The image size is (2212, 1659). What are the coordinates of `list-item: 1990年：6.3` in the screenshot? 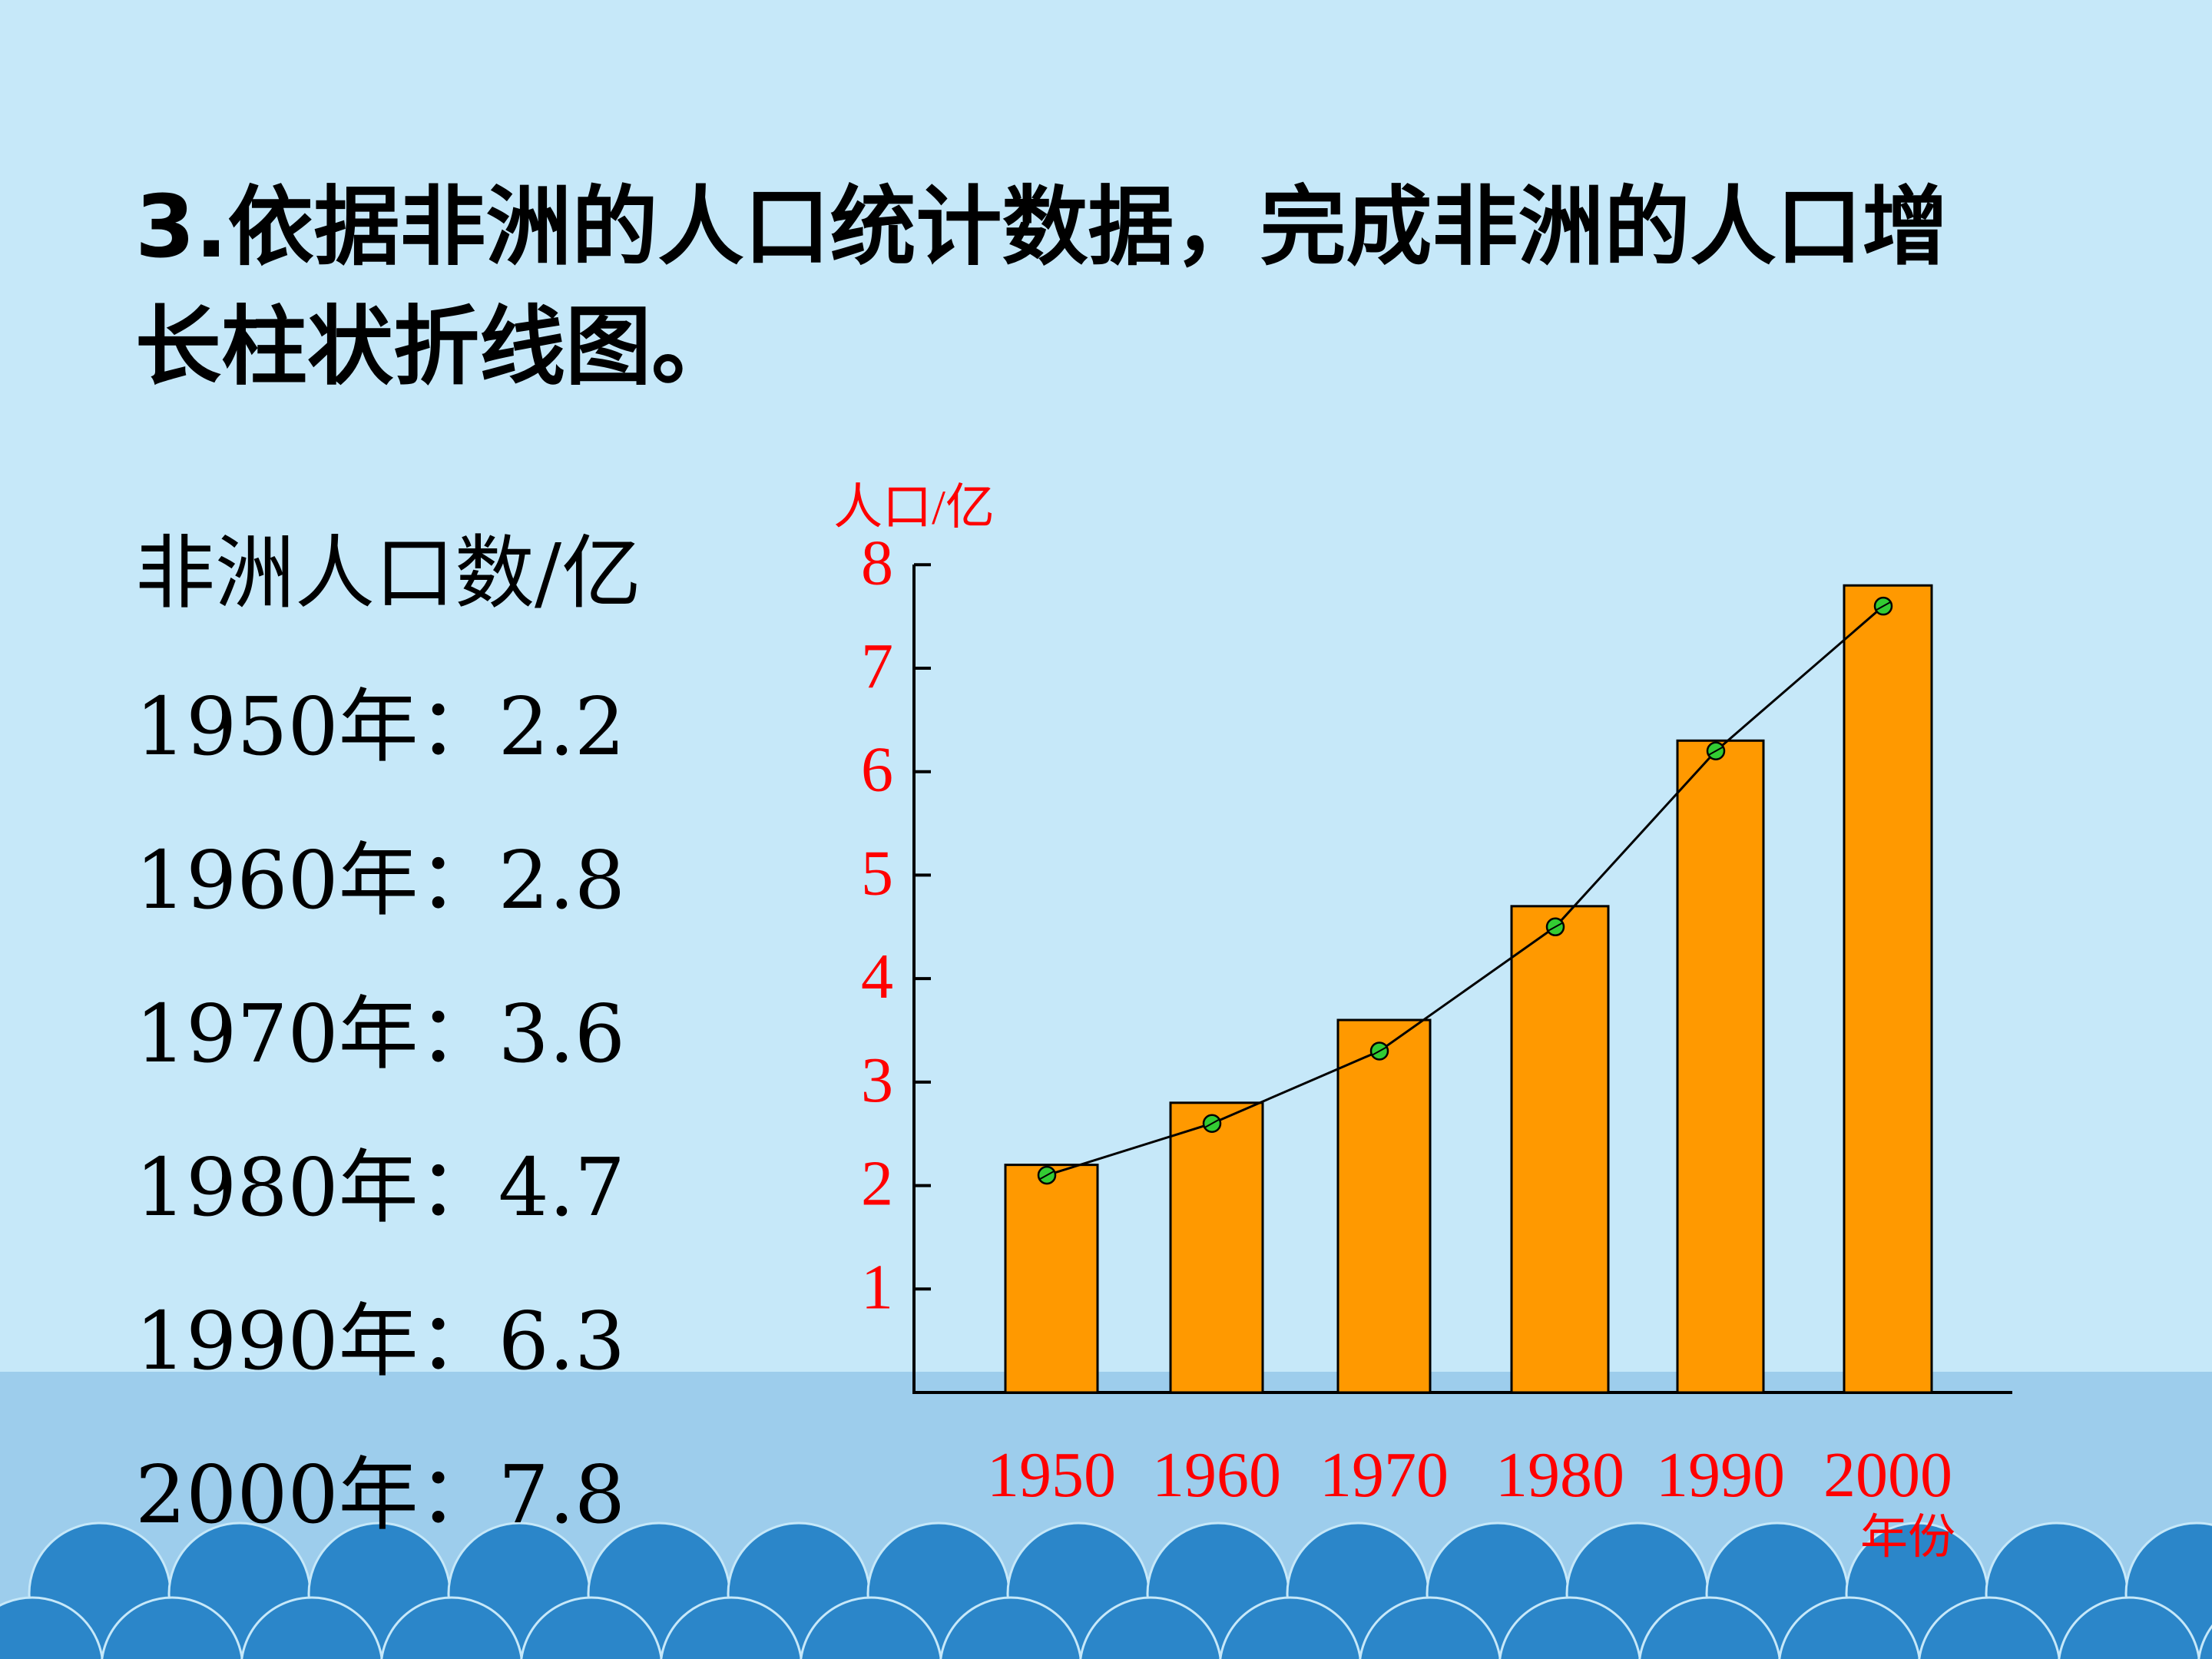 It's located at (380, 1341).